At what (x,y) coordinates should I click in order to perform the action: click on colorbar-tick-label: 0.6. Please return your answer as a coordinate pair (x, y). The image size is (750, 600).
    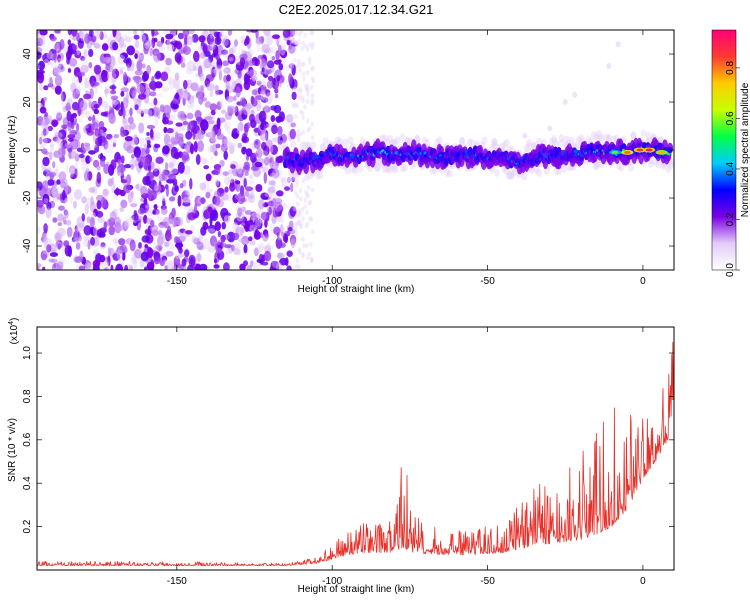
    Looking at the image, I should click on (730, 118).